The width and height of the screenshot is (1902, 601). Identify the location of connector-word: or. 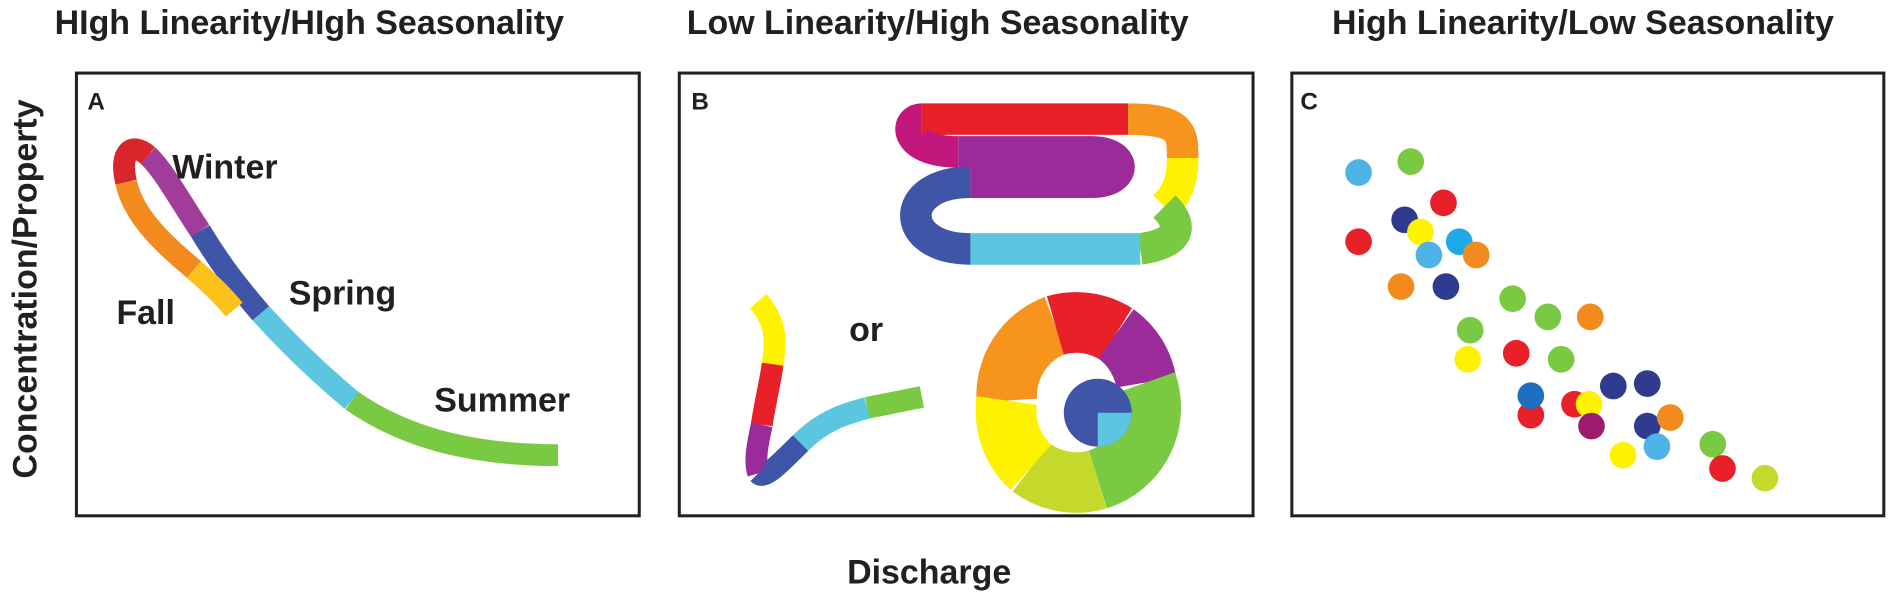
(866, 330).